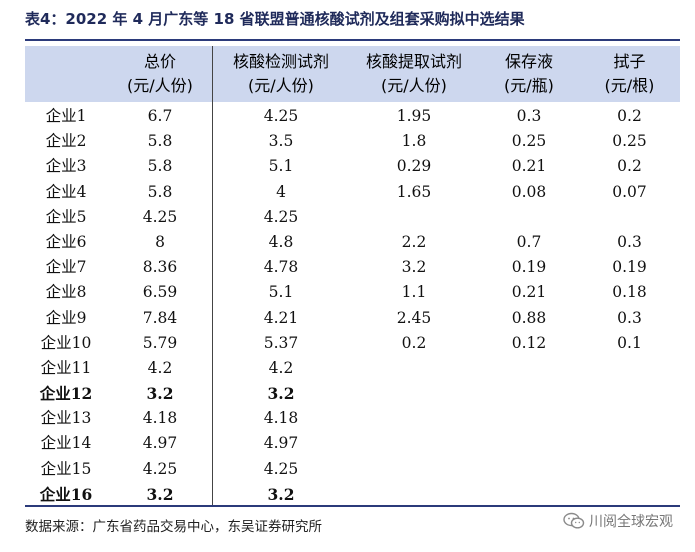 The image size is (695, 552). I want to click on cell-swab: 0.07, so click(629, 191).